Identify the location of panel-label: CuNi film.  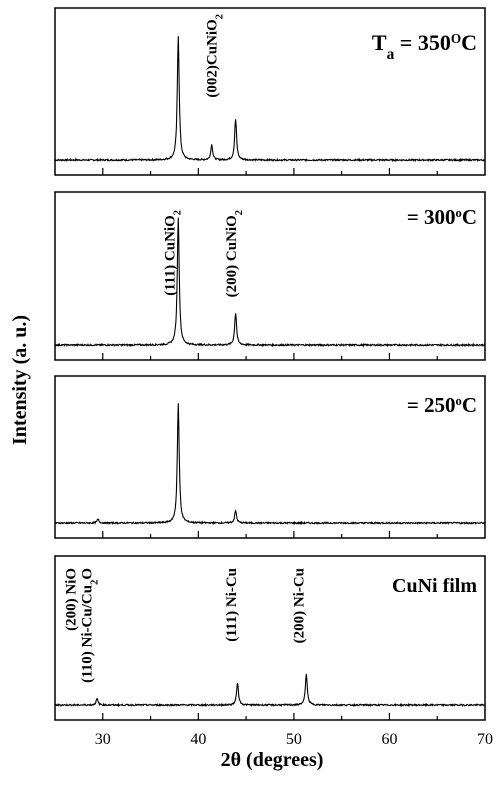
(434, 586).